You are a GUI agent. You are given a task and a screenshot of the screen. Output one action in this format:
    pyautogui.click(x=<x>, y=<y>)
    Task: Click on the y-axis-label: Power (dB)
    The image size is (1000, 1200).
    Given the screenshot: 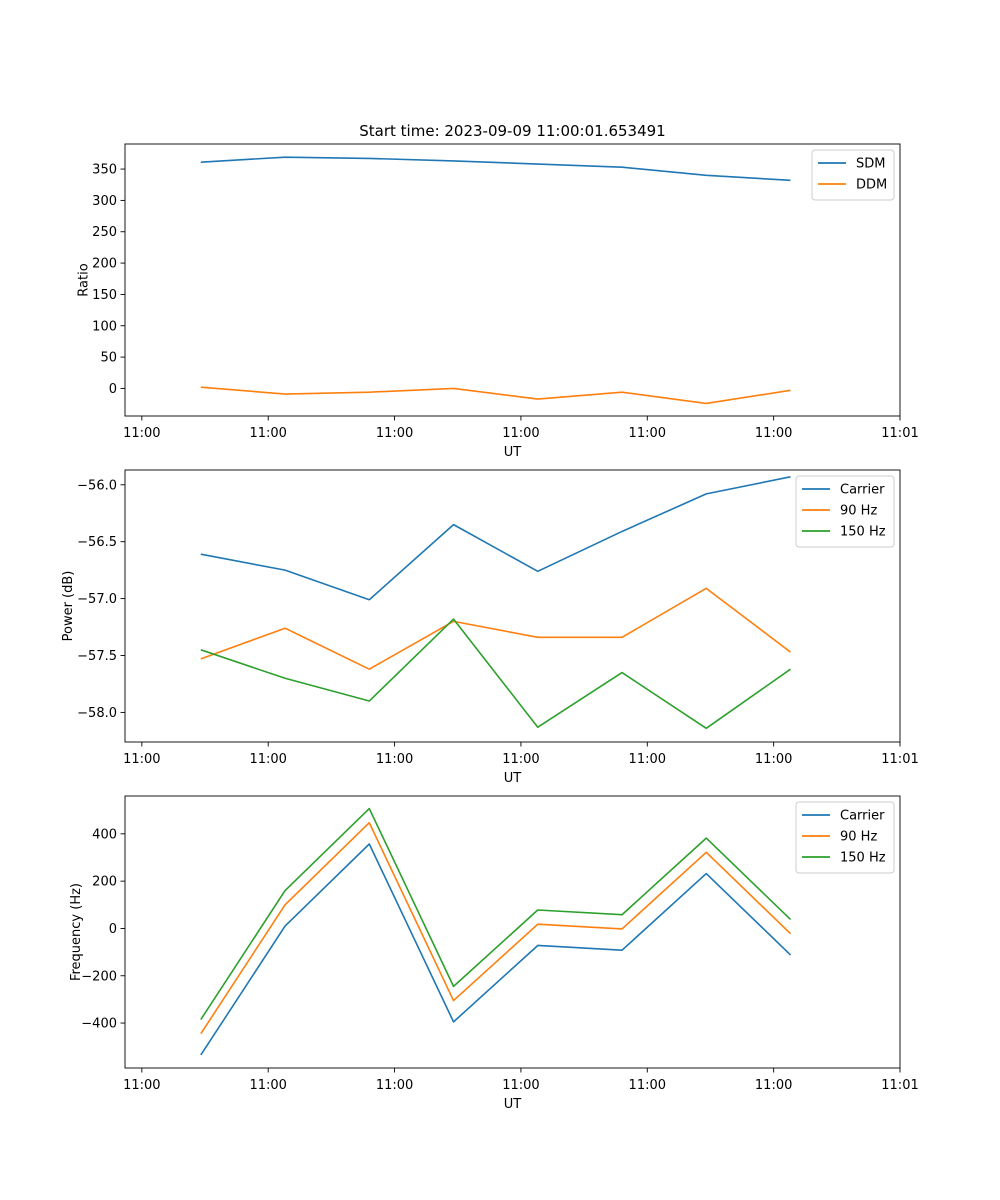 What is the action you would take?
    pyautogui.click(x=68, y=606)
    